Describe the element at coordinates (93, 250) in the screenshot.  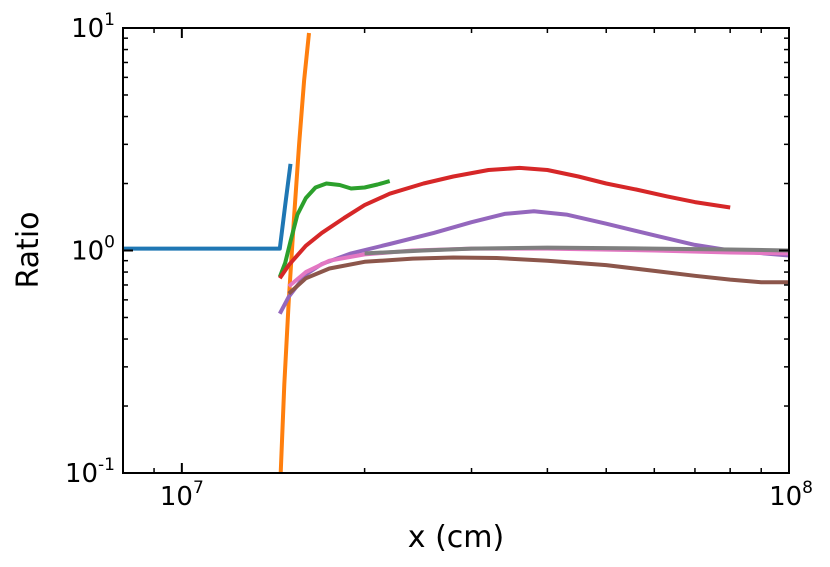
I see `y-tick-label: 10⁰` at that location.